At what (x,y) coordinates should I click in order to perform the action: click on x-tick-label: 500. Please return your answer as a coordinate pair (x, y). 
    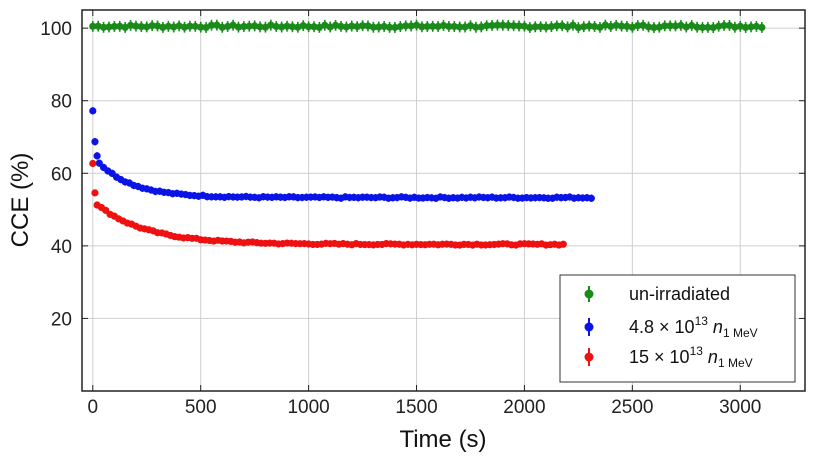
    Looking at the image, I should click on (201, 407).